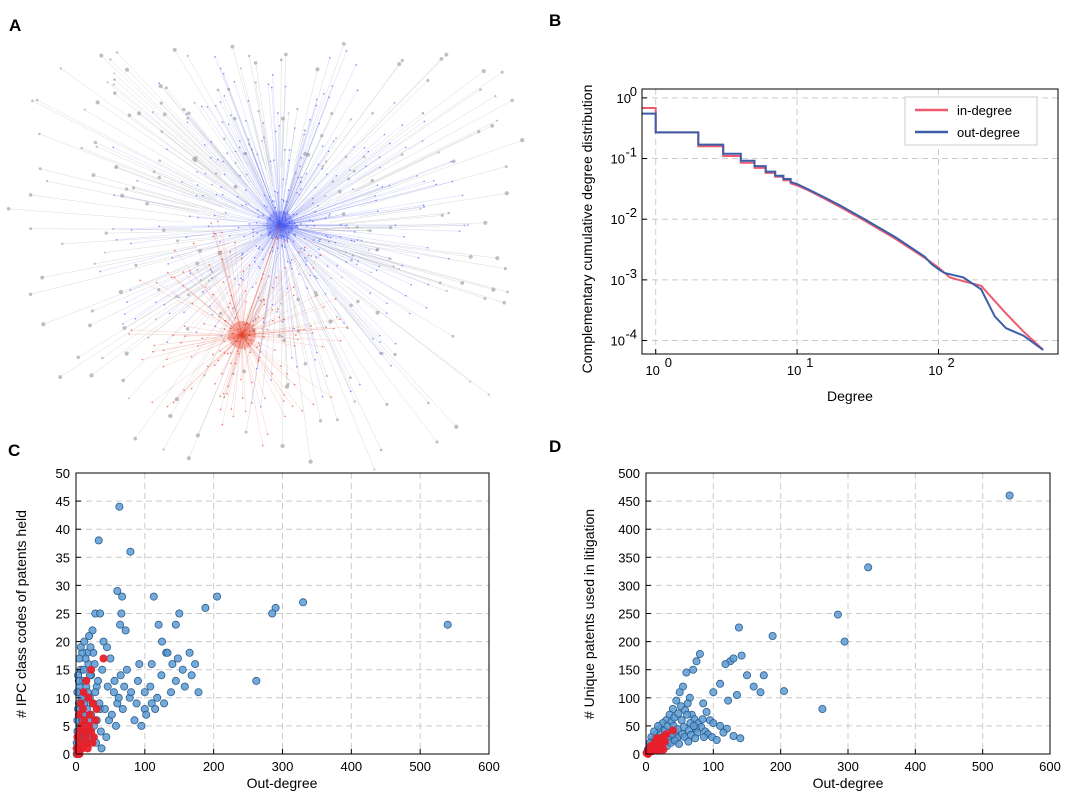 This screenshot has width=1065, height=797. Describe the element at coordinates (420, 766) in the screenshot. I see `x-tick-label: 500` at that location.